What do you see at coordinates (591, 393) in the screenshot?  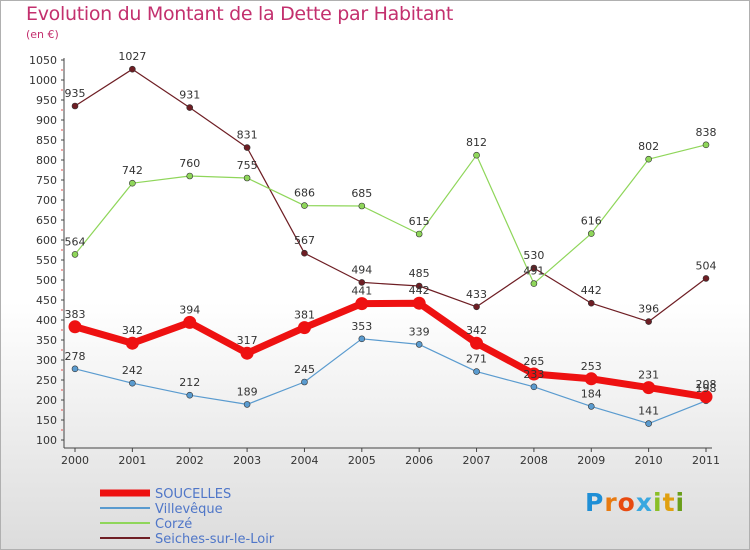 I see `data-label: 184` at bounding box center [591, 393].